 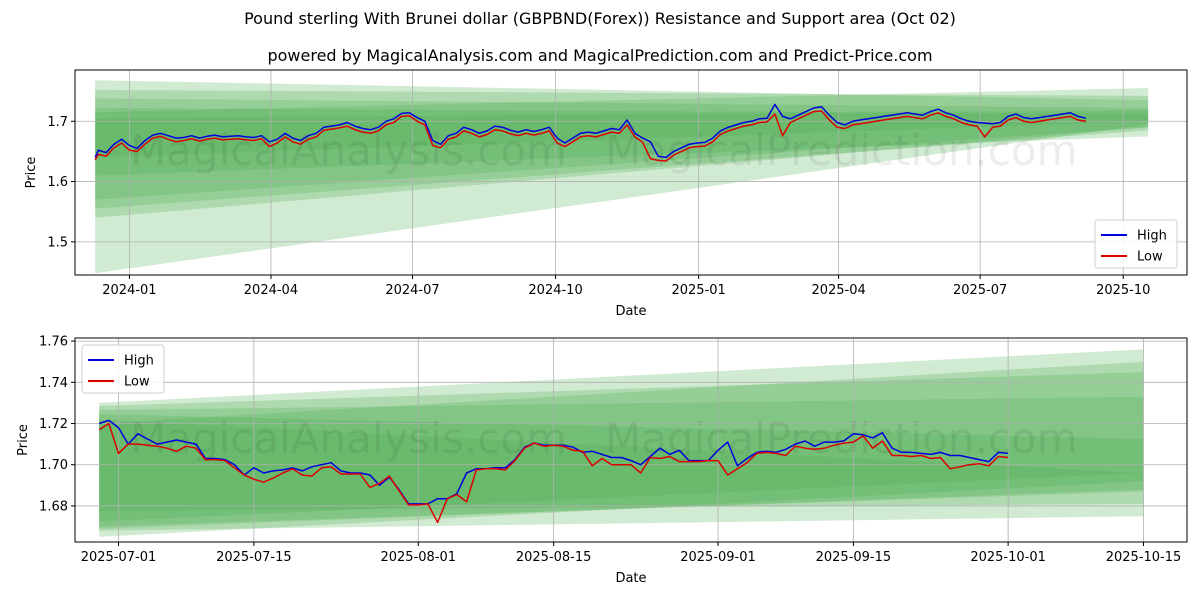 What do you see at coordinates (119, 557) in the screenshot?
I see `x-tick-label: 2025-07-01` at bounding box center [119, 557].